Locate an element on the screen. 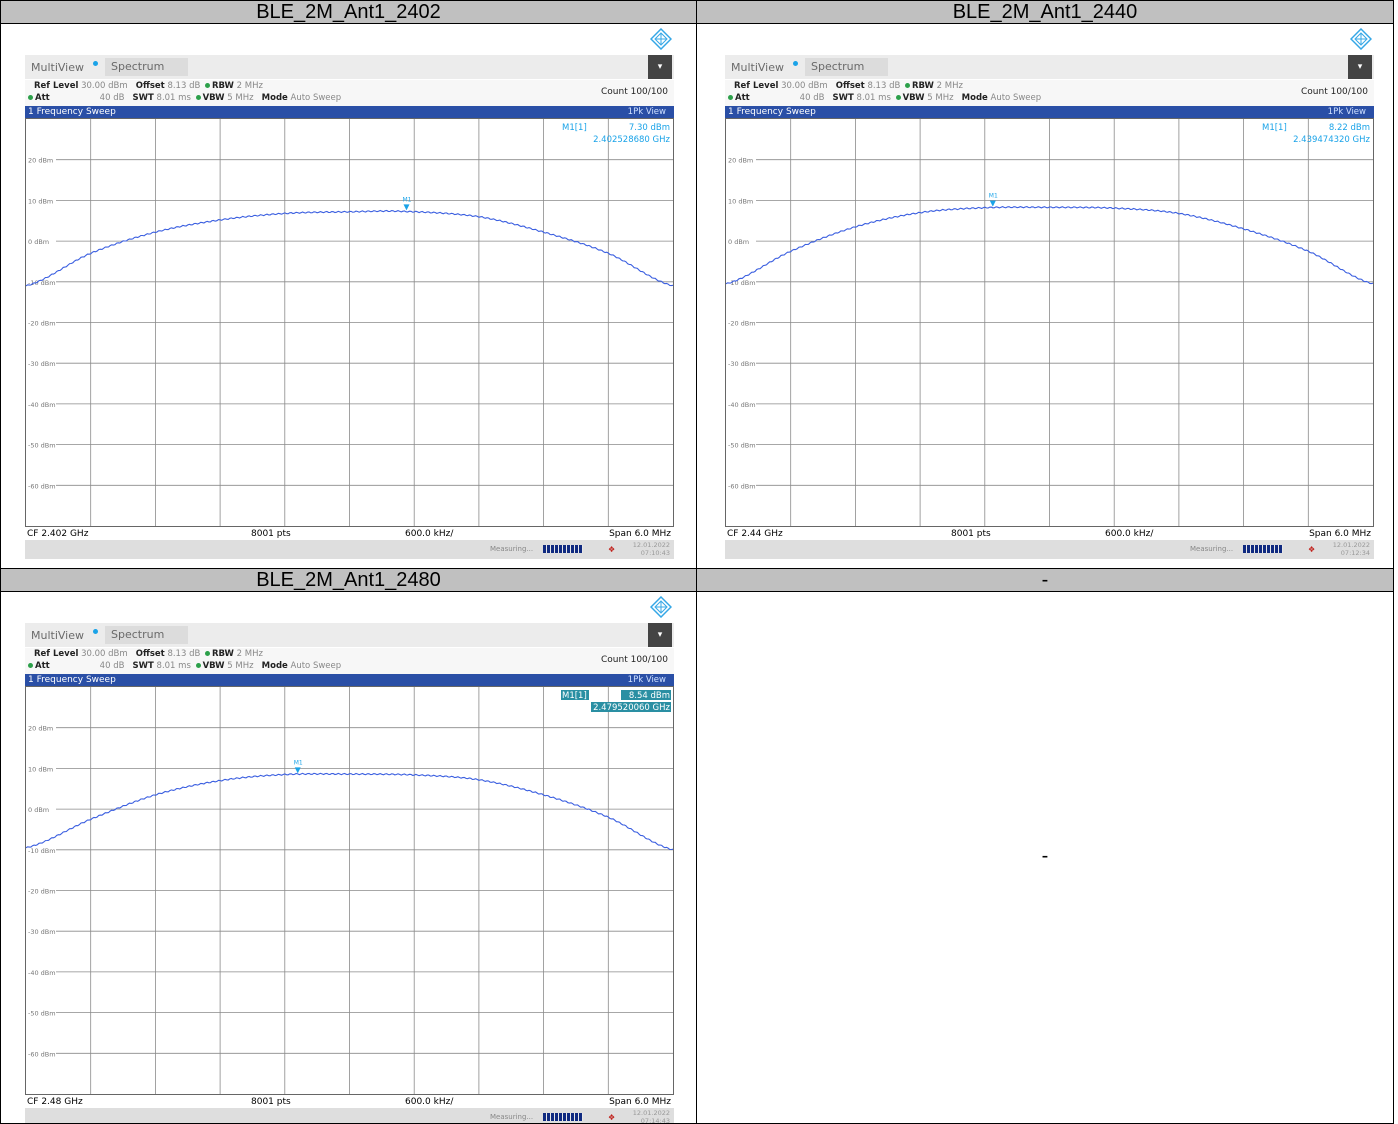 Image resolution: width=1398 pixels, height=1124 pixels. rs-small-logo-icon: ❖ is located at coordinates (612, 1117).